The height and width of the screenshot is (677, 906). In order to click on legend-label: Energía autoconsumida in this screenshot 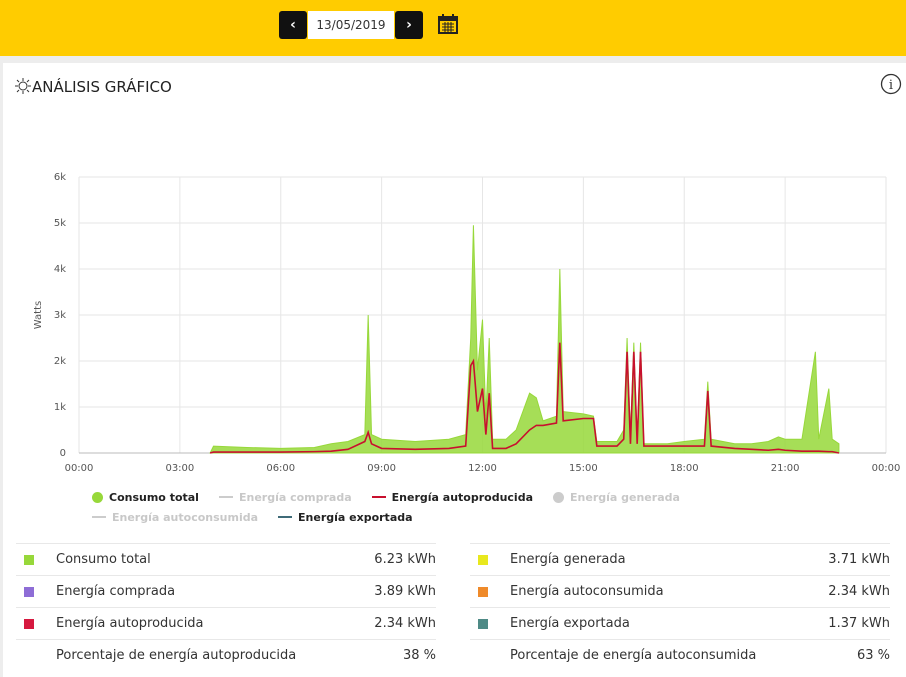, I will do `click(185, 517)`.